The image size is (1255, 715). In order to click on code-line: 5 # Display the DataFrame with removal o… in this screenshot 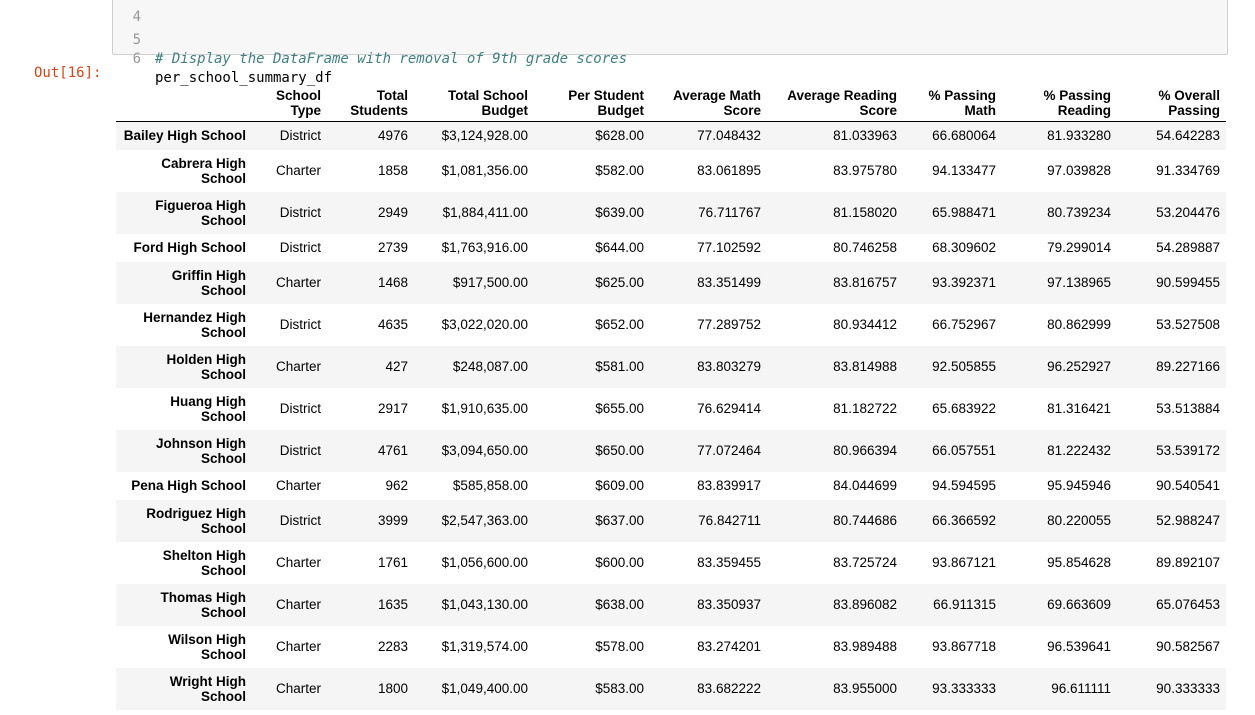, I will do `click(370, 39)`.